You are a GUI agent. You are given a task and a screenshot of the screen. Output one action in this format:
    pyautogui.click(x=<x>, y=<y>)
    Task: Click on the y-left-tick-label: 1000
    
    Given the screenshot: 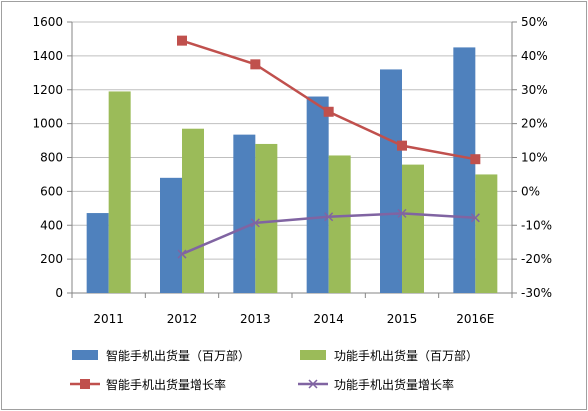 What is the action you would take?
    pyautogui.click(x=47, y=124)
    